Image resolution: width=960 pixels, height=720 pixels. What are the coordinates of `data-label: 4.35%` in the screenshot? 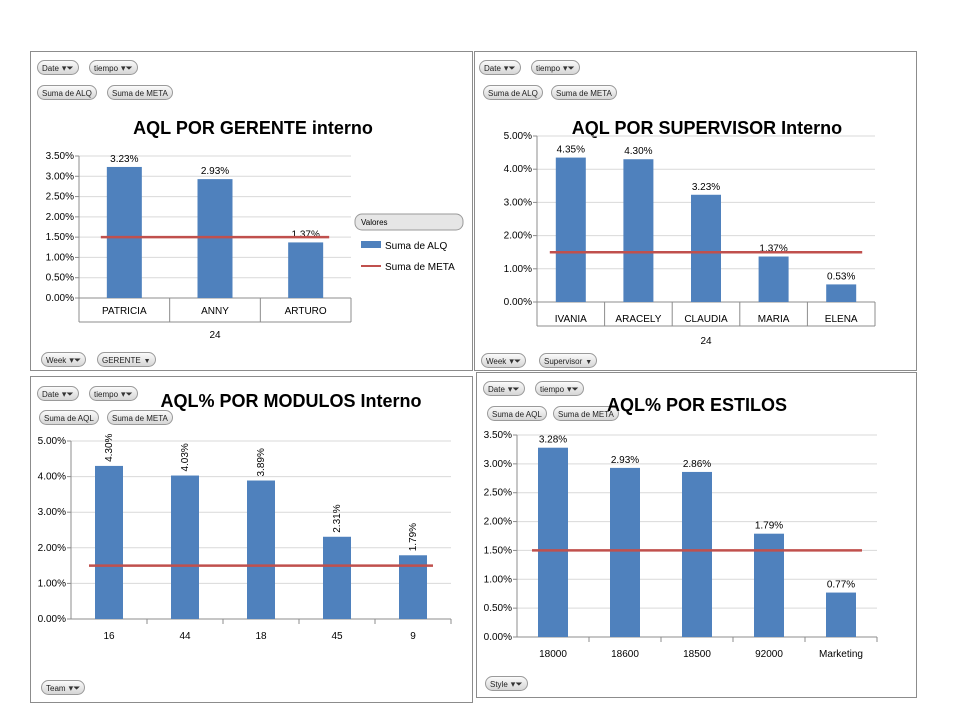 It's located at (571, 150).